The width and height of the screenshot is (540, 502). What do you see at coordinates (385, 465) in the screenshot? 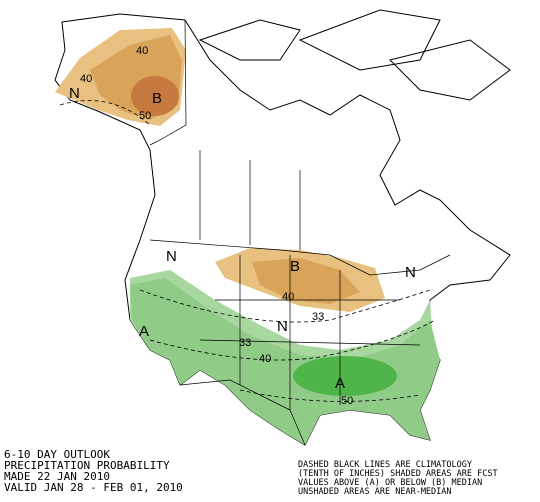
I see `legend-line: DASHED BLACK LINES ARE CLIMATOLOGY` at bounding box center [385, 465].